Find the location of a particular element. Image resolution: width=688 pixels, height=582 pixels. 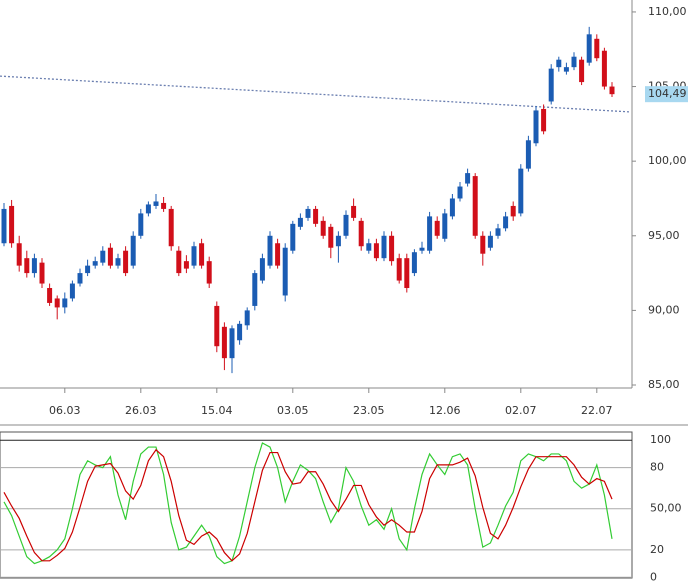

last-price-label: 104,49 is located at coordinates (667, 93).